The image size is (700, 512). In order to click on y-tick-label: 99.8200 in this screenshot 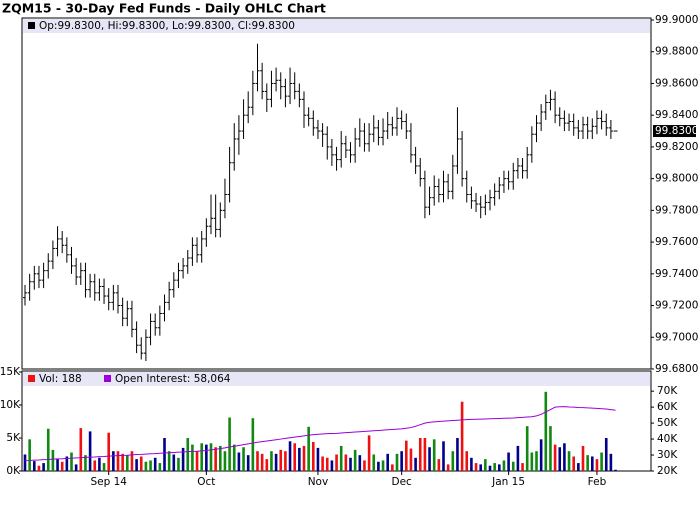, I will do `click(676, 147)`.